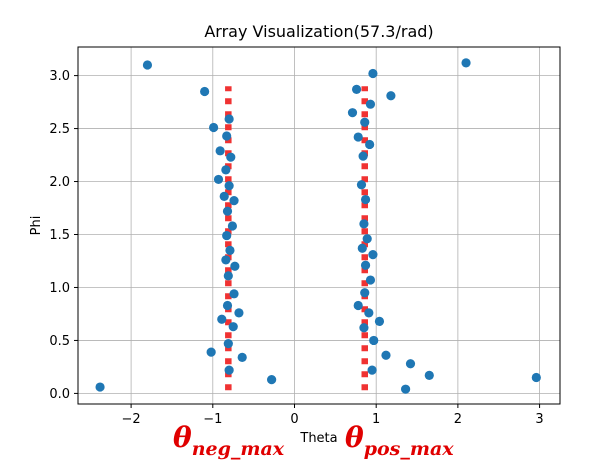 The height and width of the screenshot is (472, 595). Describe the element at coordinates (36, 226) in the screenshot. I see `y-axis-label: Phi` at that location.